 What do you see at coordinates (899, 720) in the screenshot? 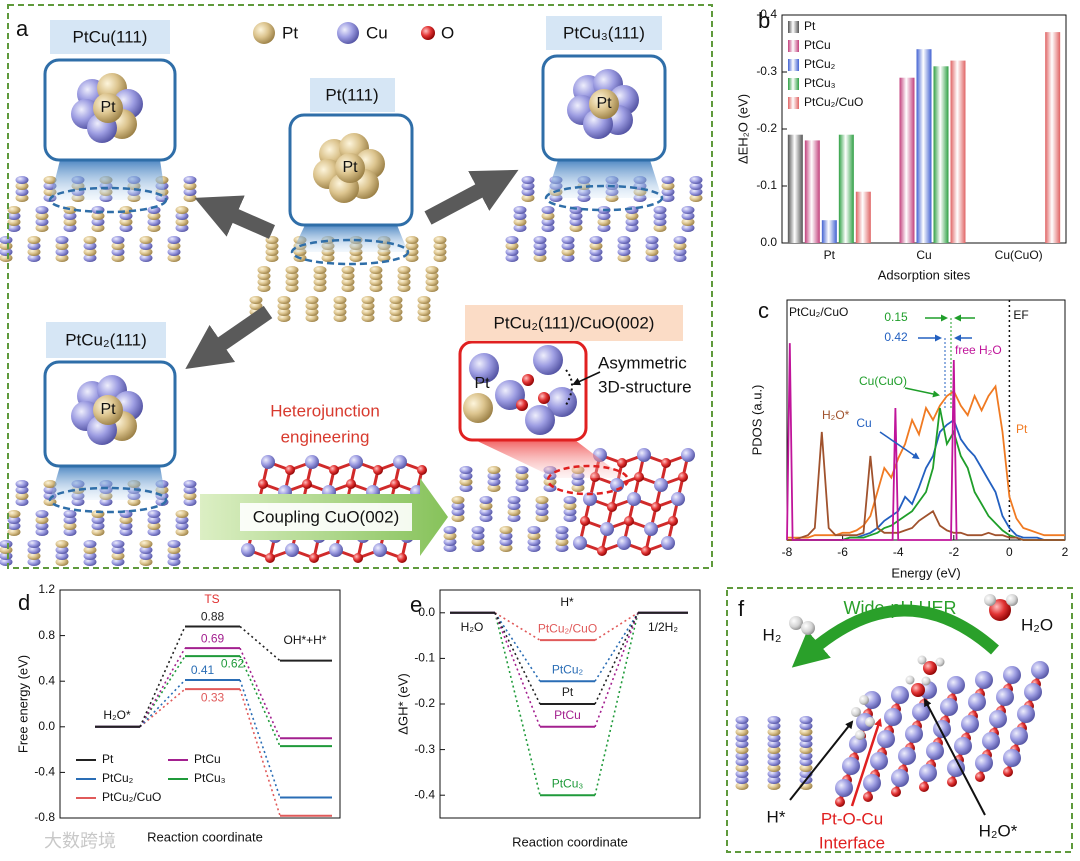
I see `panel-frame` at bounding box center [899, 720].